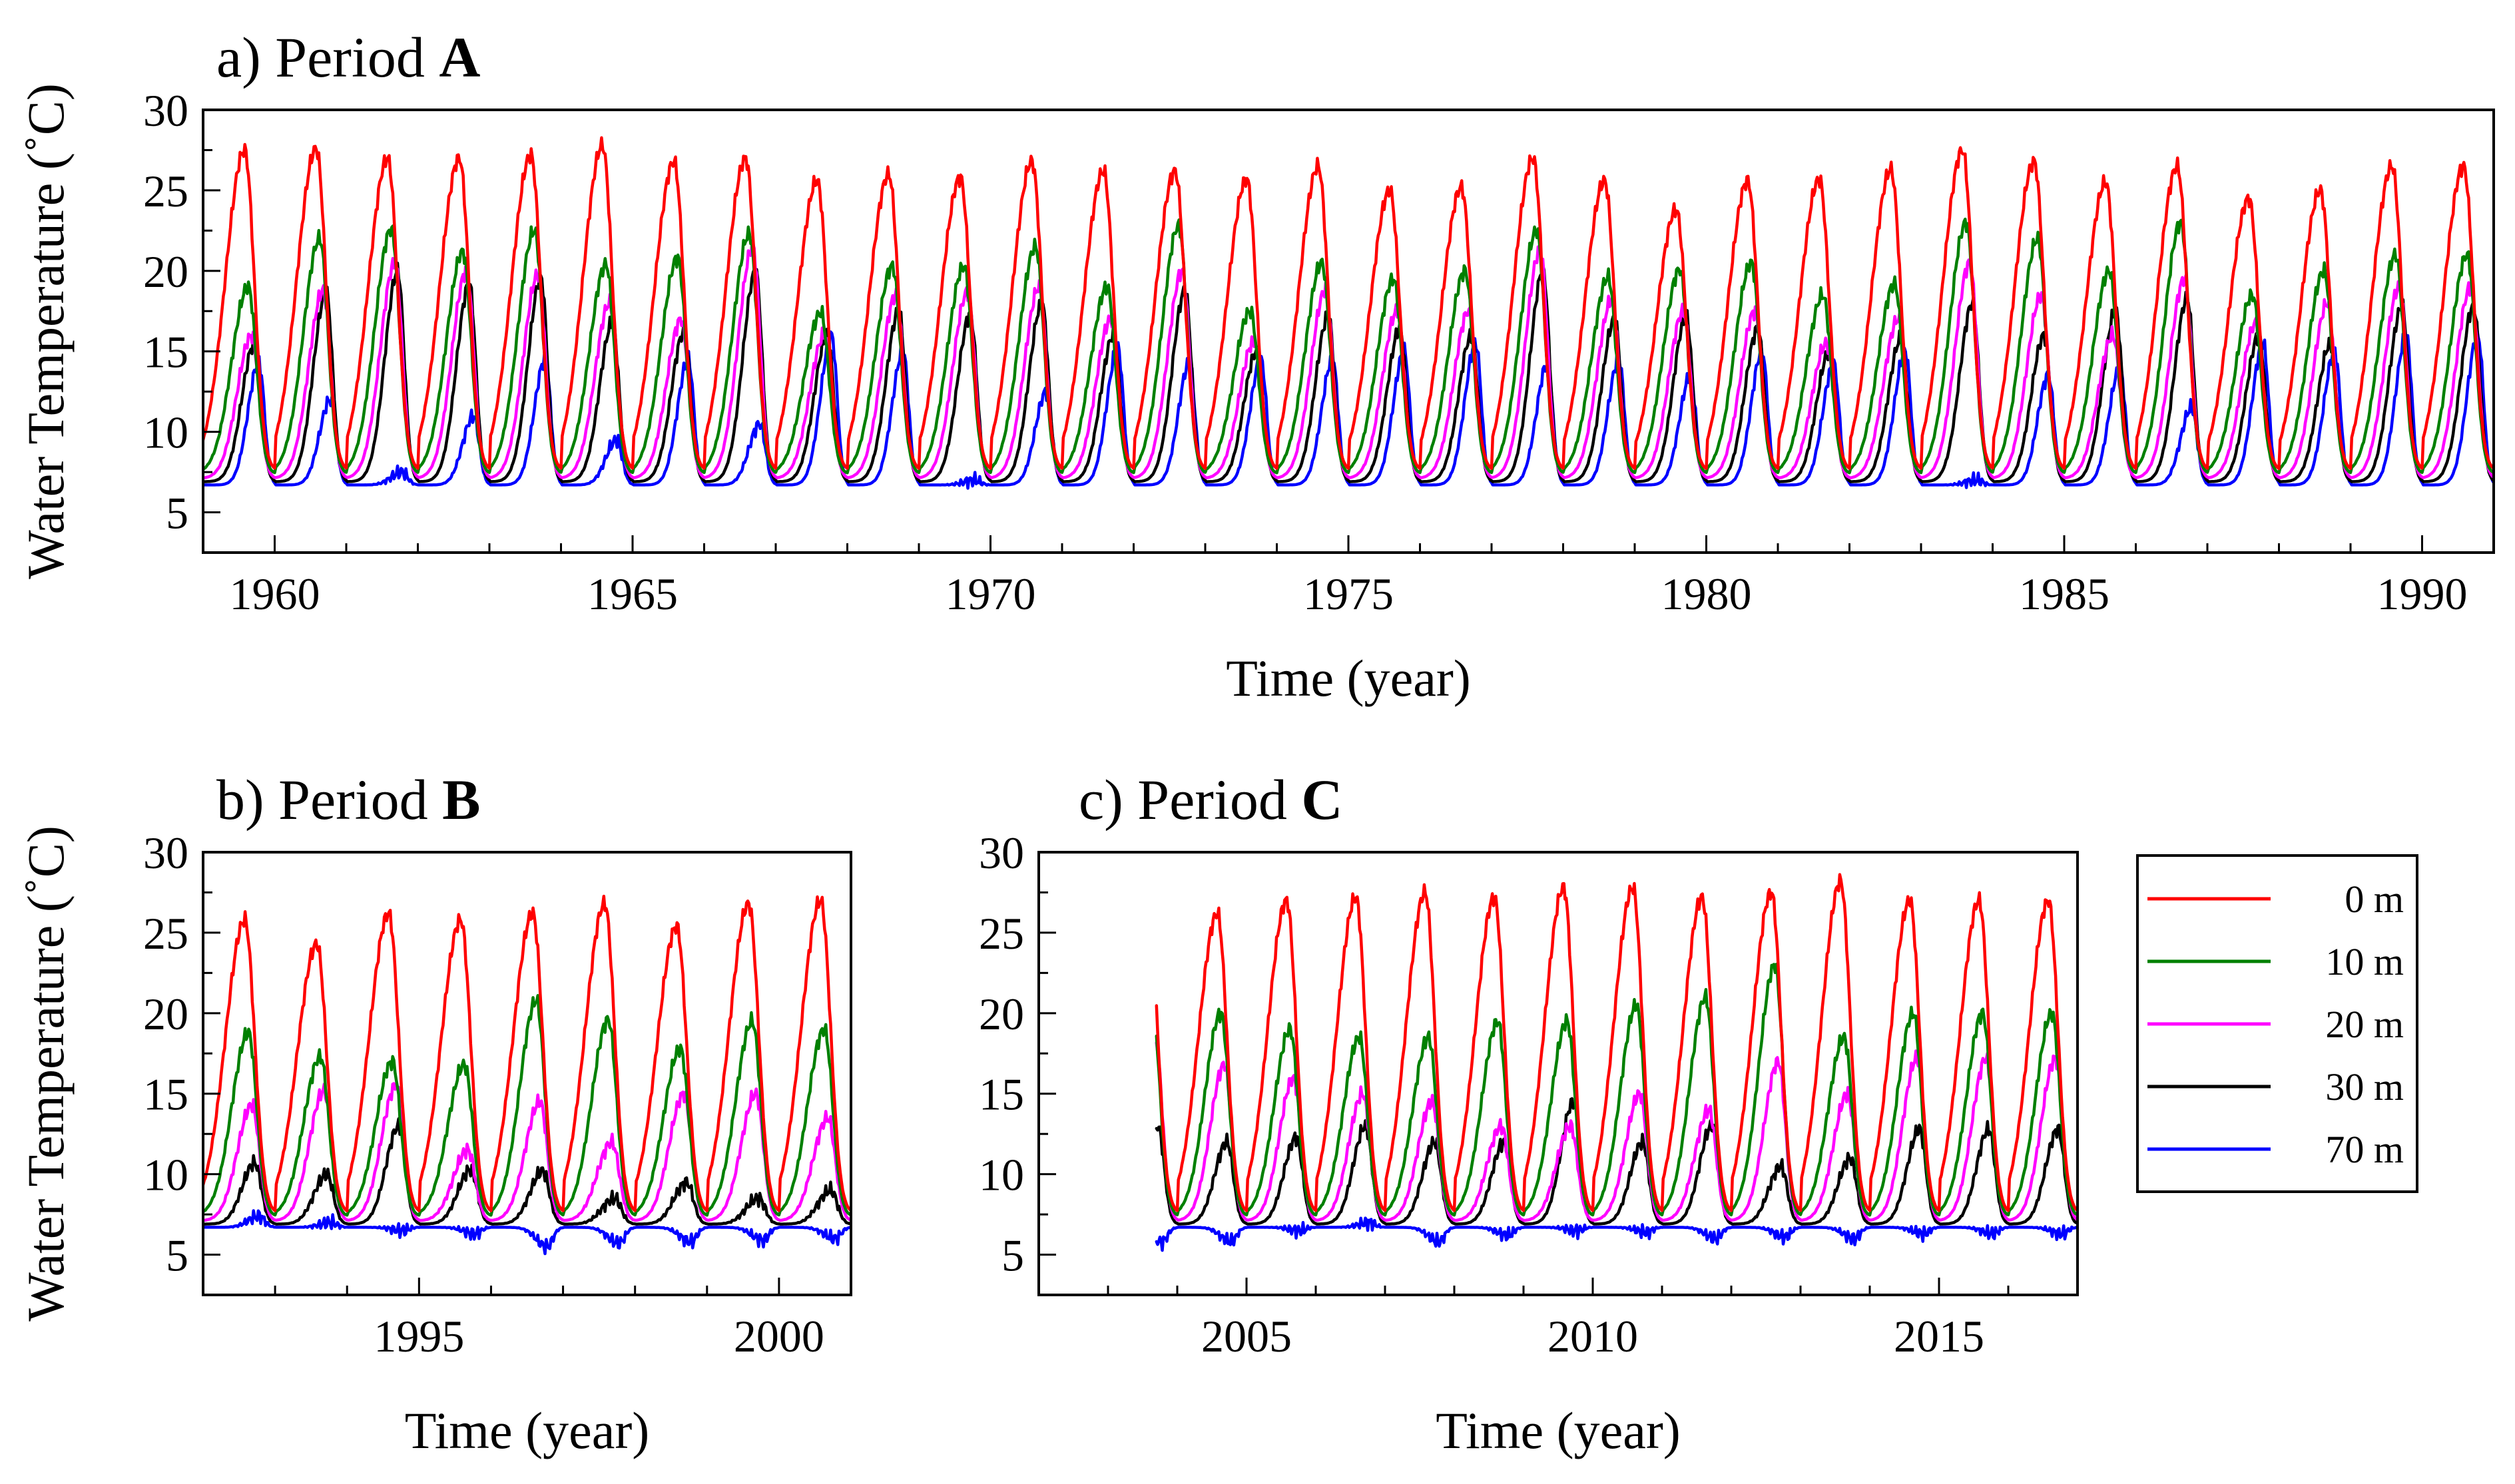 Image resolution: width=2515 pixels, height=1484 pixels. What do you see at coordinates (348, 800) in the screenshot?
I see `panel-title: b) Period B` at bounding box center [348, 800].